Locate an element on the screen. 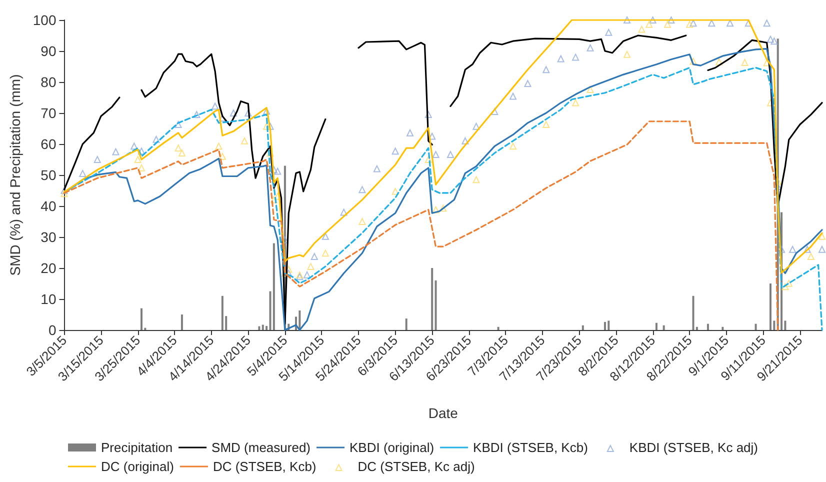 The height and width of the screenshot is (482, 826). y-tick-label: 10 is located at coordinates (48, 299).